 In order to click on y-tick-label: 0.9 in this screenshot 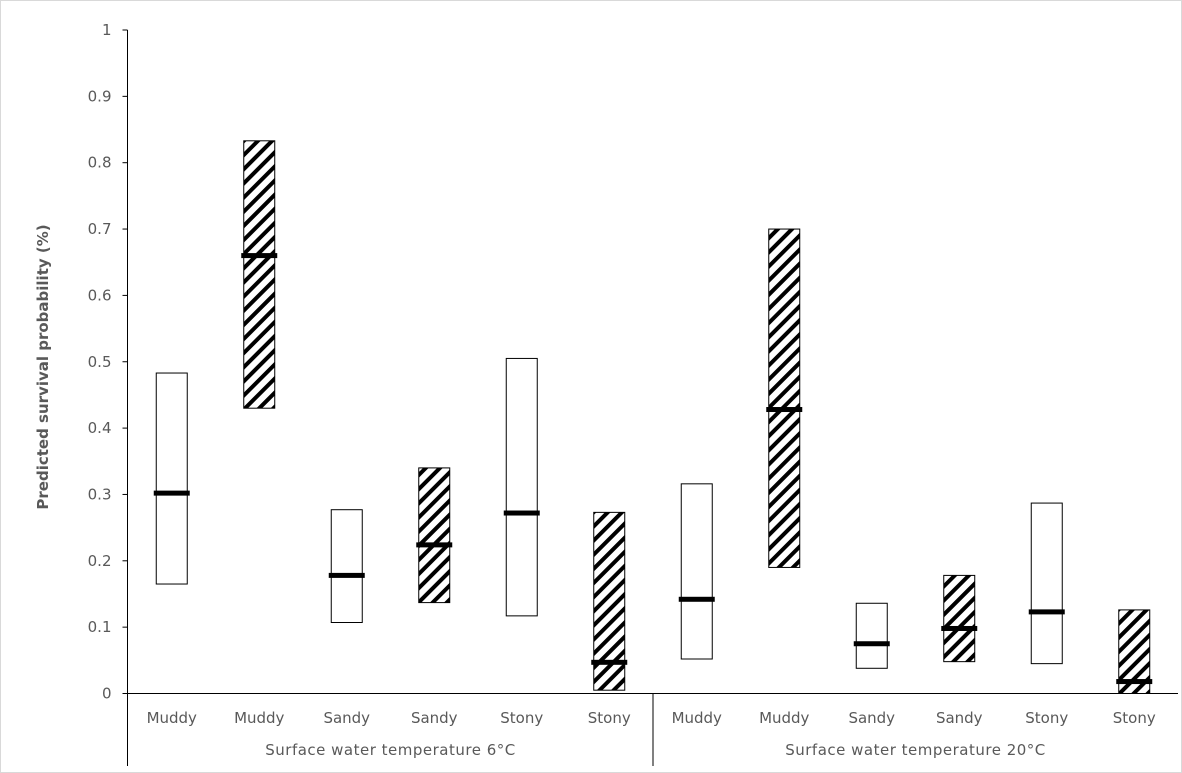, I will do `click(100, 96)`.